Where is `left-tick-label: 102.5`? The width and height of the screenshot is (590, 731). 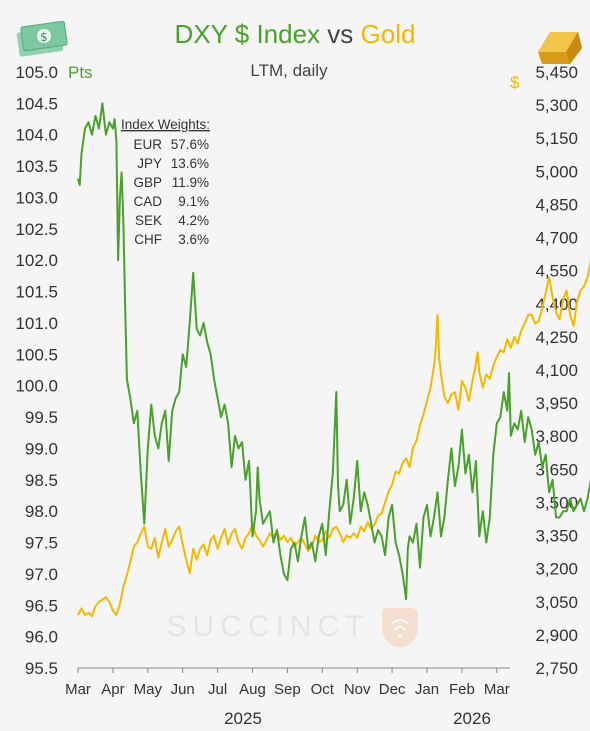
left-tick-label: 102.5 is located at coordinates (36, 229).